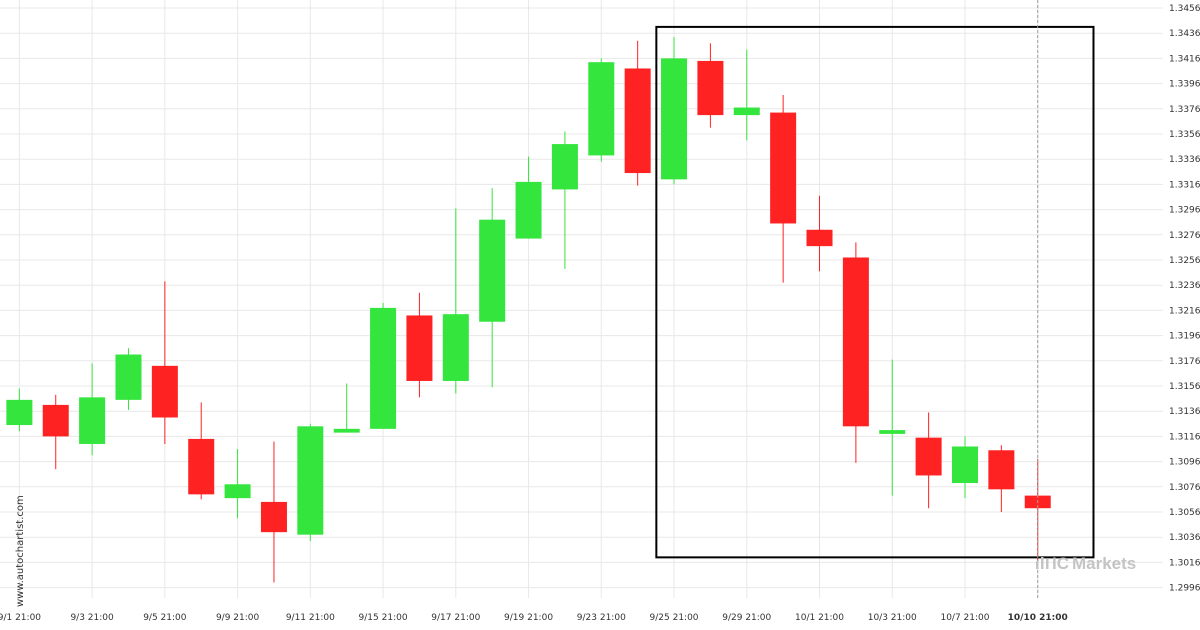  Describe the element at coordinates (1184, 85) in the screenshot. I see `y-tick-label: 1.3396` at that location.